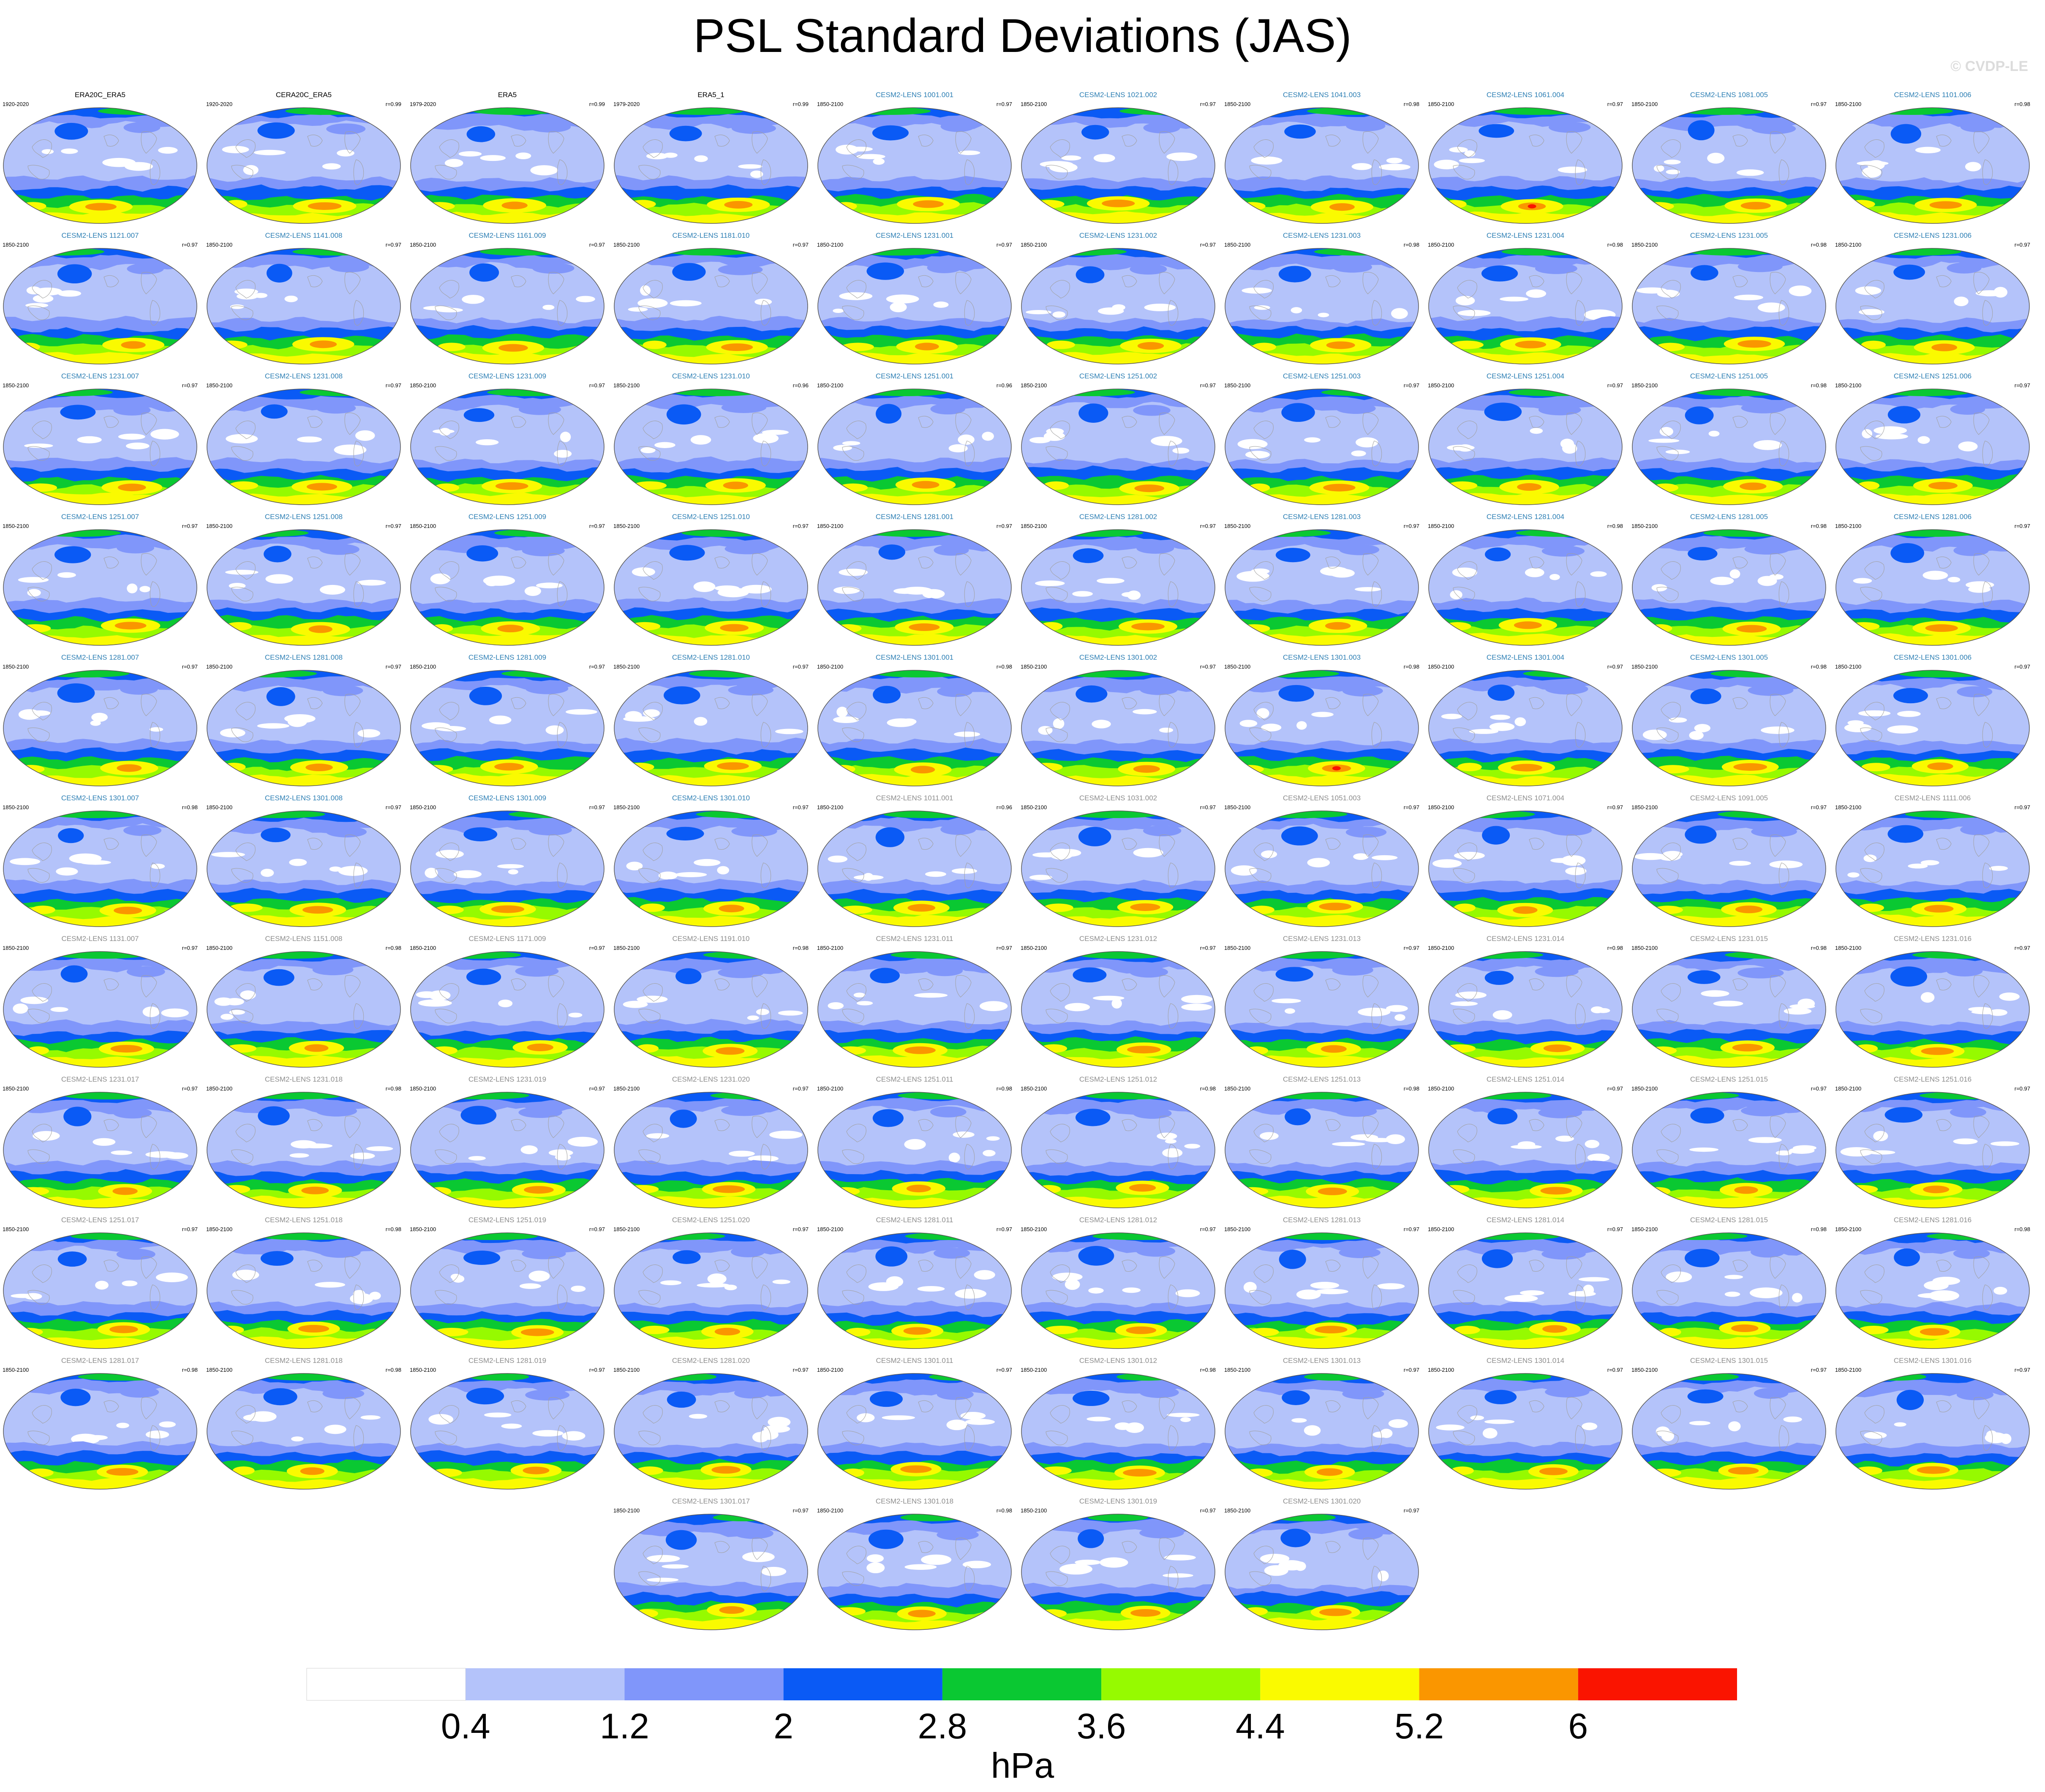  I want to click on map-panel: CESM2-LENS 1251.003 1850-2100 r=0.97, so click(1322, 439).